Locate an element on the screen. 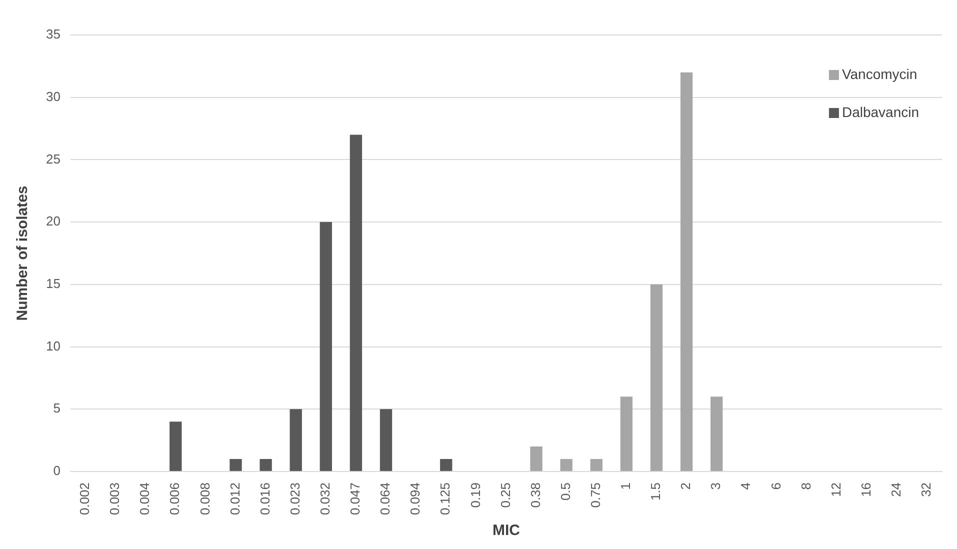 The height and width of the screenshot is (549, 957). x-tick-label: 0.004 is located at coordinates (144, 499).